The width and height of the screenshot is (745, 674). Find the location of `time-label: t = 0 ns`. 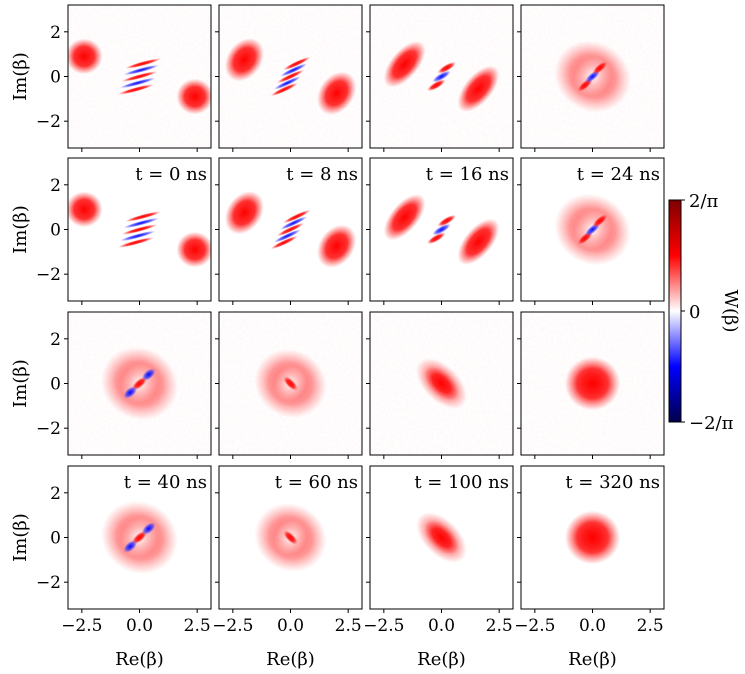

time-label: t = 0 ns is located at coordinates (171, 174).